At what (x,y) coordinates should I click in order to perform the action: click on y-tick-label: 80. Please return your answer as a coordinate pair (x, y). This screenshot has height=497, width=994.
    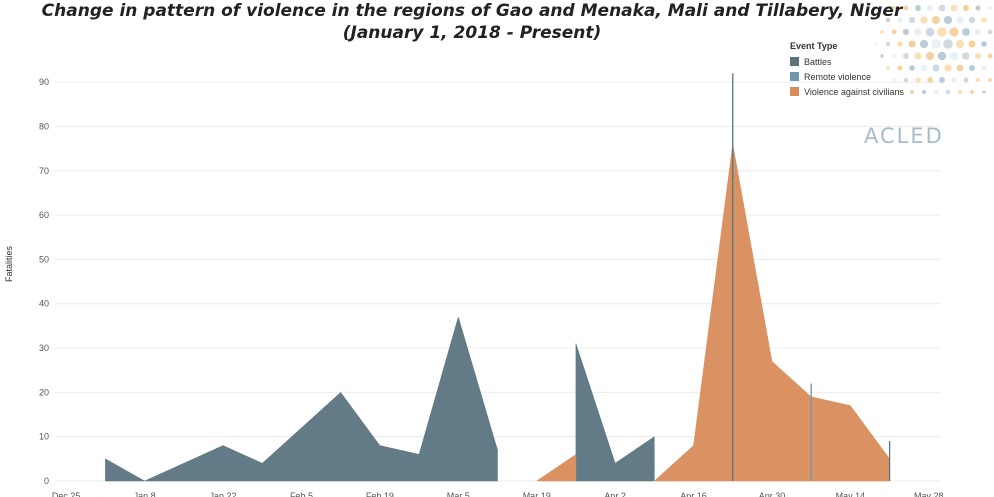
    Looking at the image, I should click on (44, 126).